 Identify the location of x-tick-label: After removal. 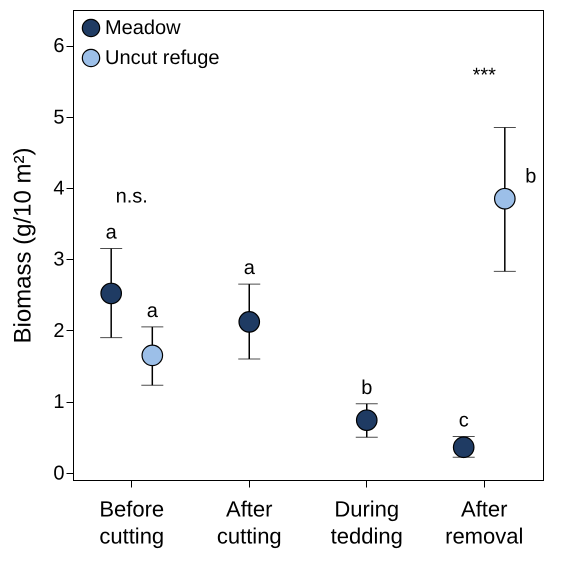
(484, 522).